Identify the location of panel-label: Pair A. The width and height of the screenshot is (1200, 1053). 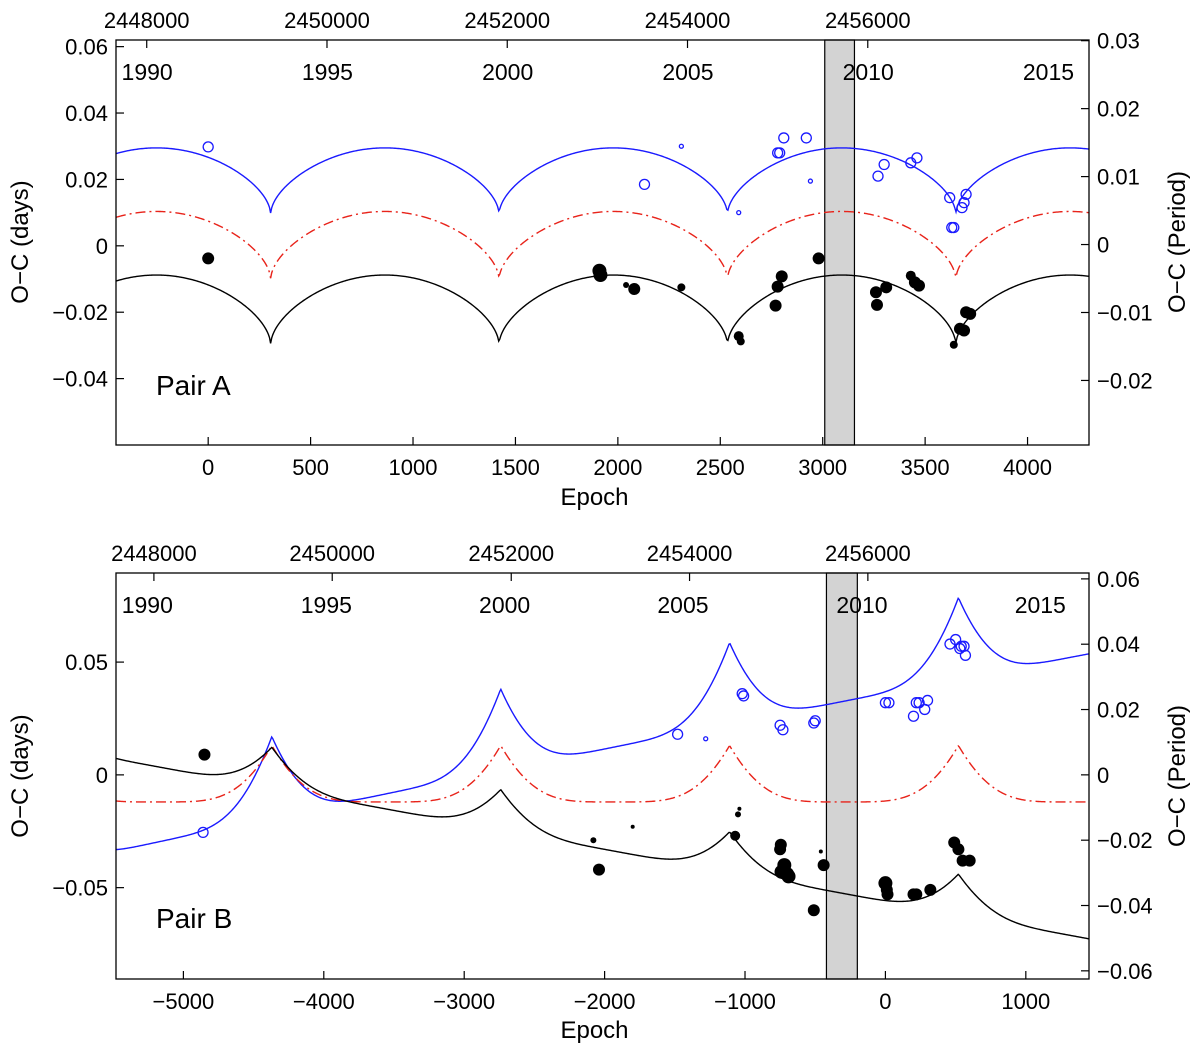
(193, 385).